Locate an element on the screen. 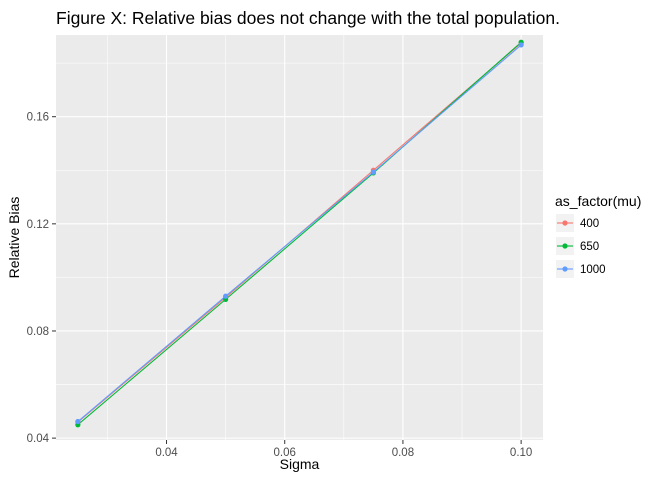 The width and height of the screenshot is (672, 480). legend: as_factor(mu) 400 650 1000 is located at coordinates (598, 235).